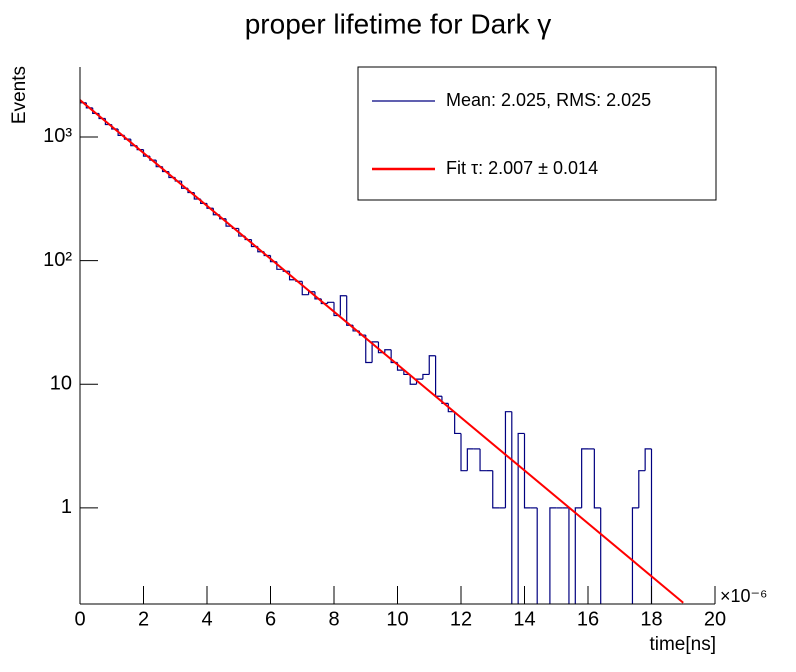 This screenshot has height=672, width=796. I want to click on x-tick-label: 20, so click(715, 619).